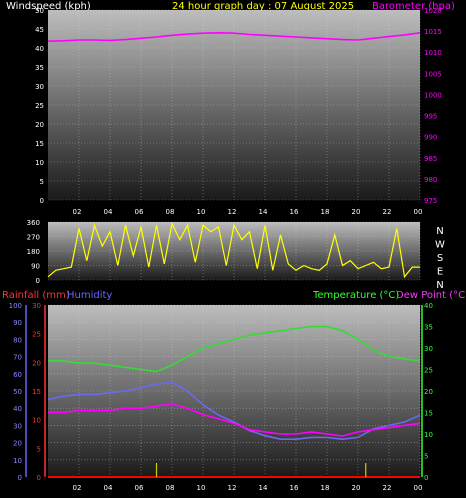 This screenshot has width=466, height=498. I want to click on windspeed-tick-label: 45, so click(39, 30).